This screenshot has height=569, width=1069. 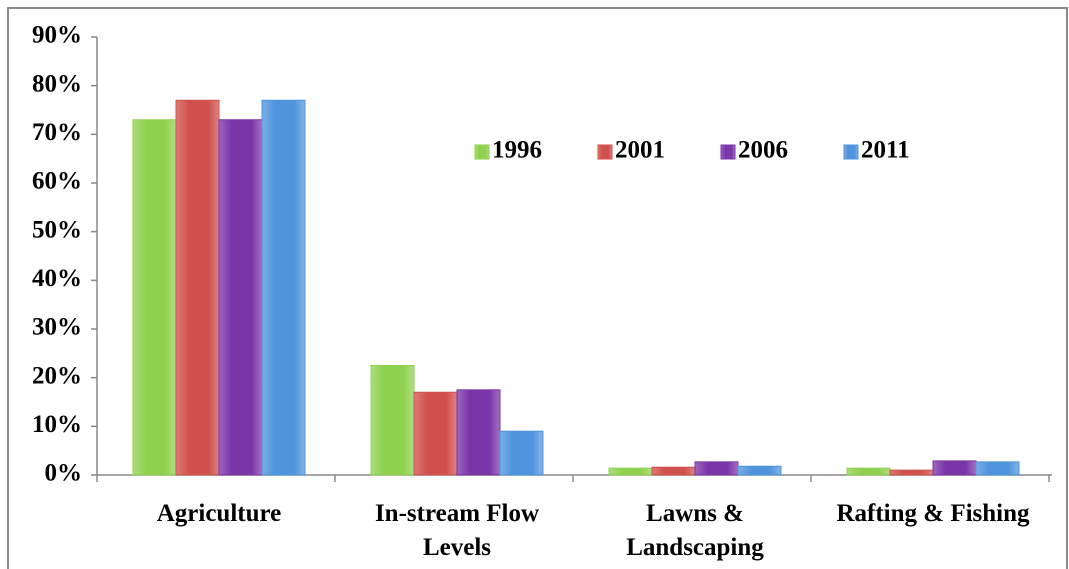 What do you see at coordinates (57, 327) in the screenshot?
I see `y-tick-label: 30%` at bounding box center [57, 327].